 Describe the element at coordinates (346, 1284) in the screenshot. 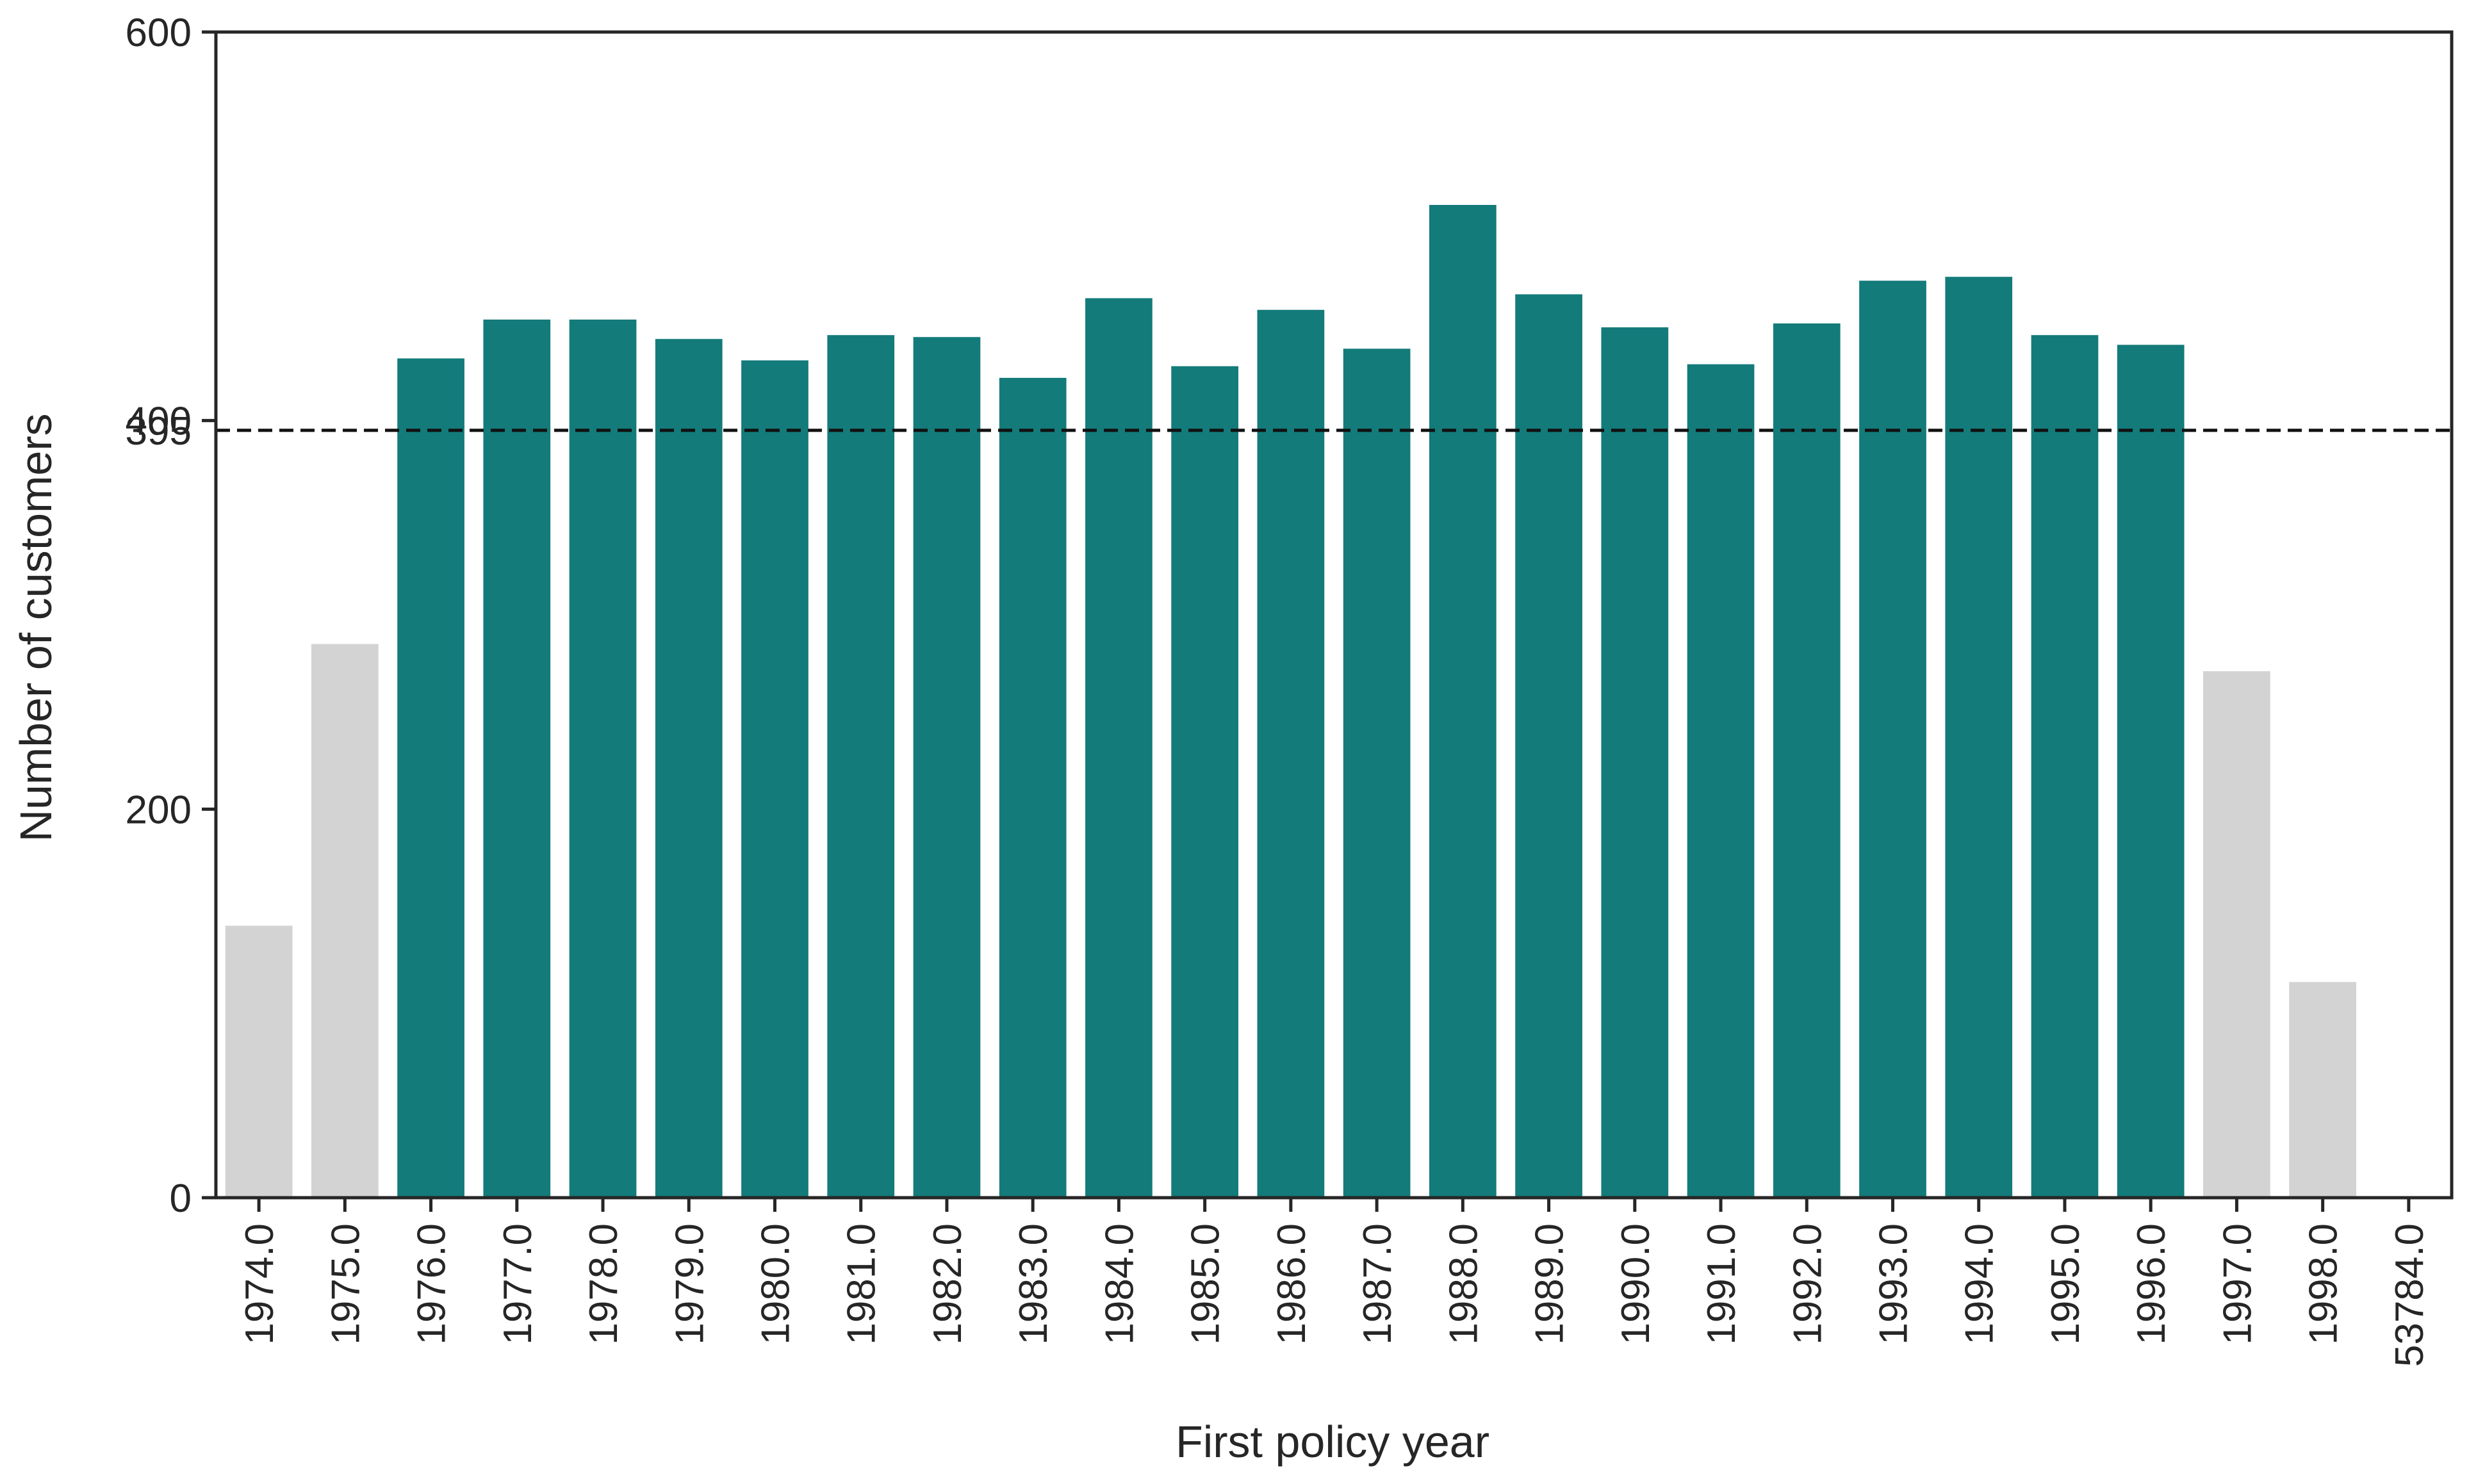

I see `x-tick-label: 1975.0` at that location.